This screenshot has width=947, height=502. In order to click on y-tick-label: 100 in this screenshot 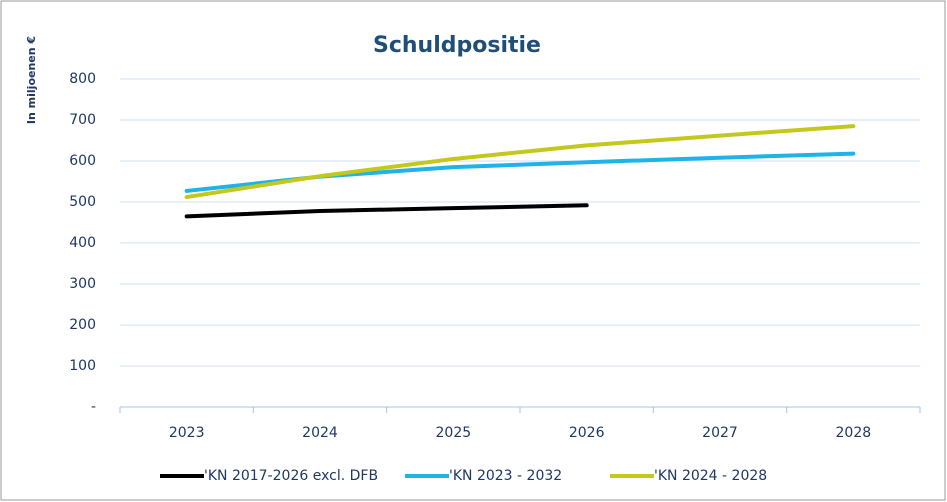, I will do `click(82, 366)`.